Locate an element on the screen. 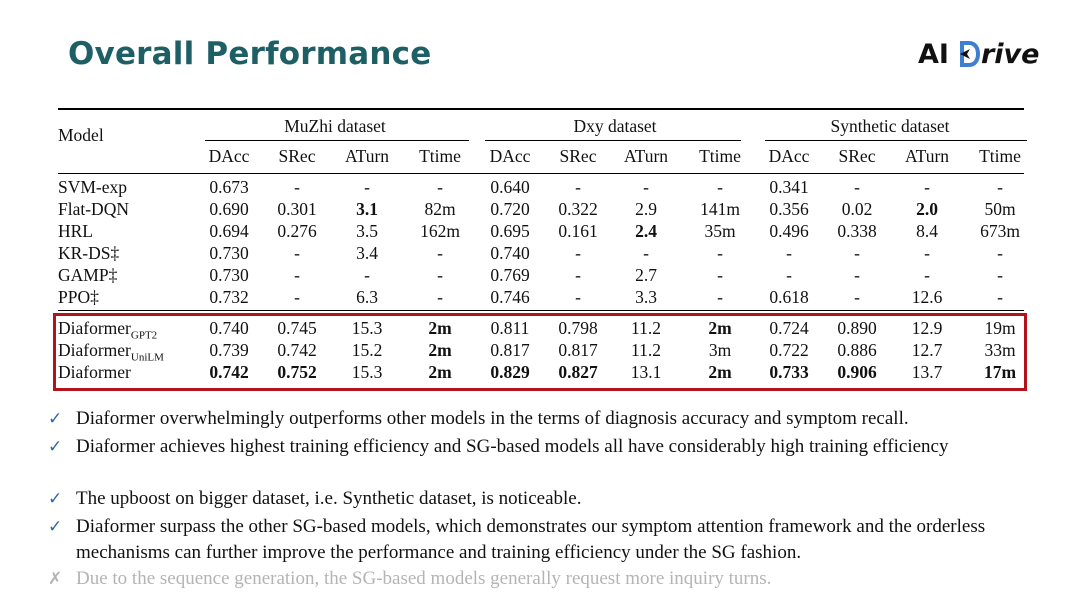  model-name-subscript: GPT2 is located at coordinates (144, 335).